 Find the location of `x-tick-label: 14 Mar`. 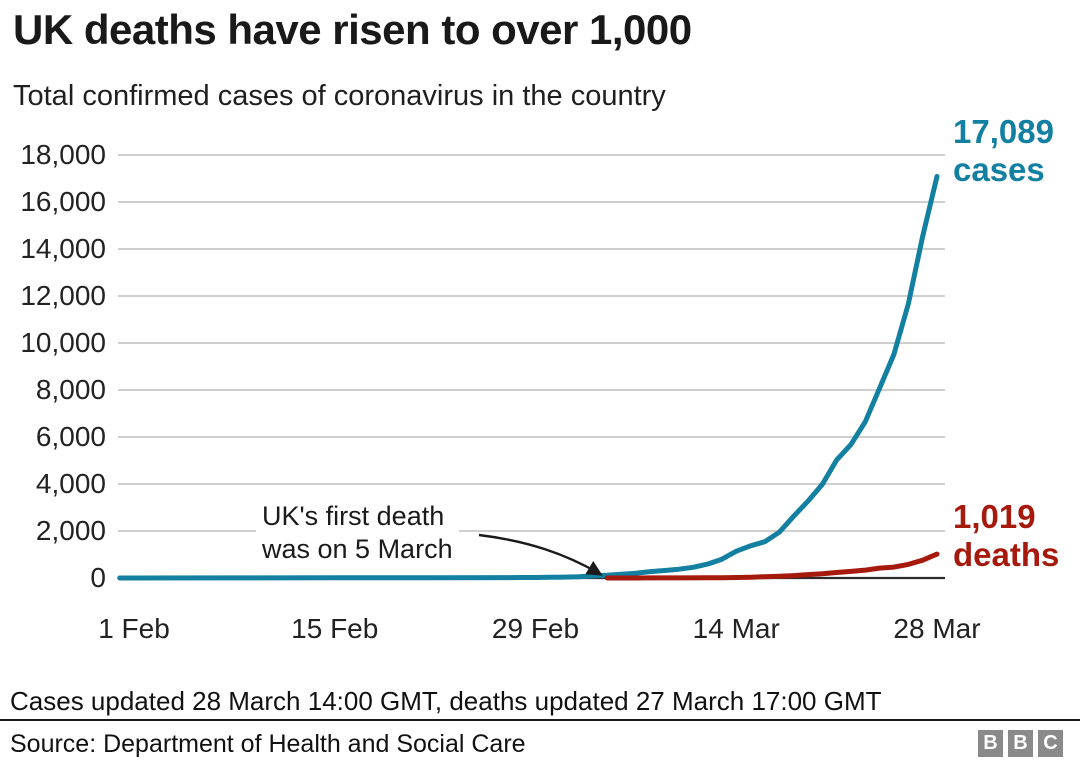

x-tick-label: 14 Mar is located at coordinates (736, 628).